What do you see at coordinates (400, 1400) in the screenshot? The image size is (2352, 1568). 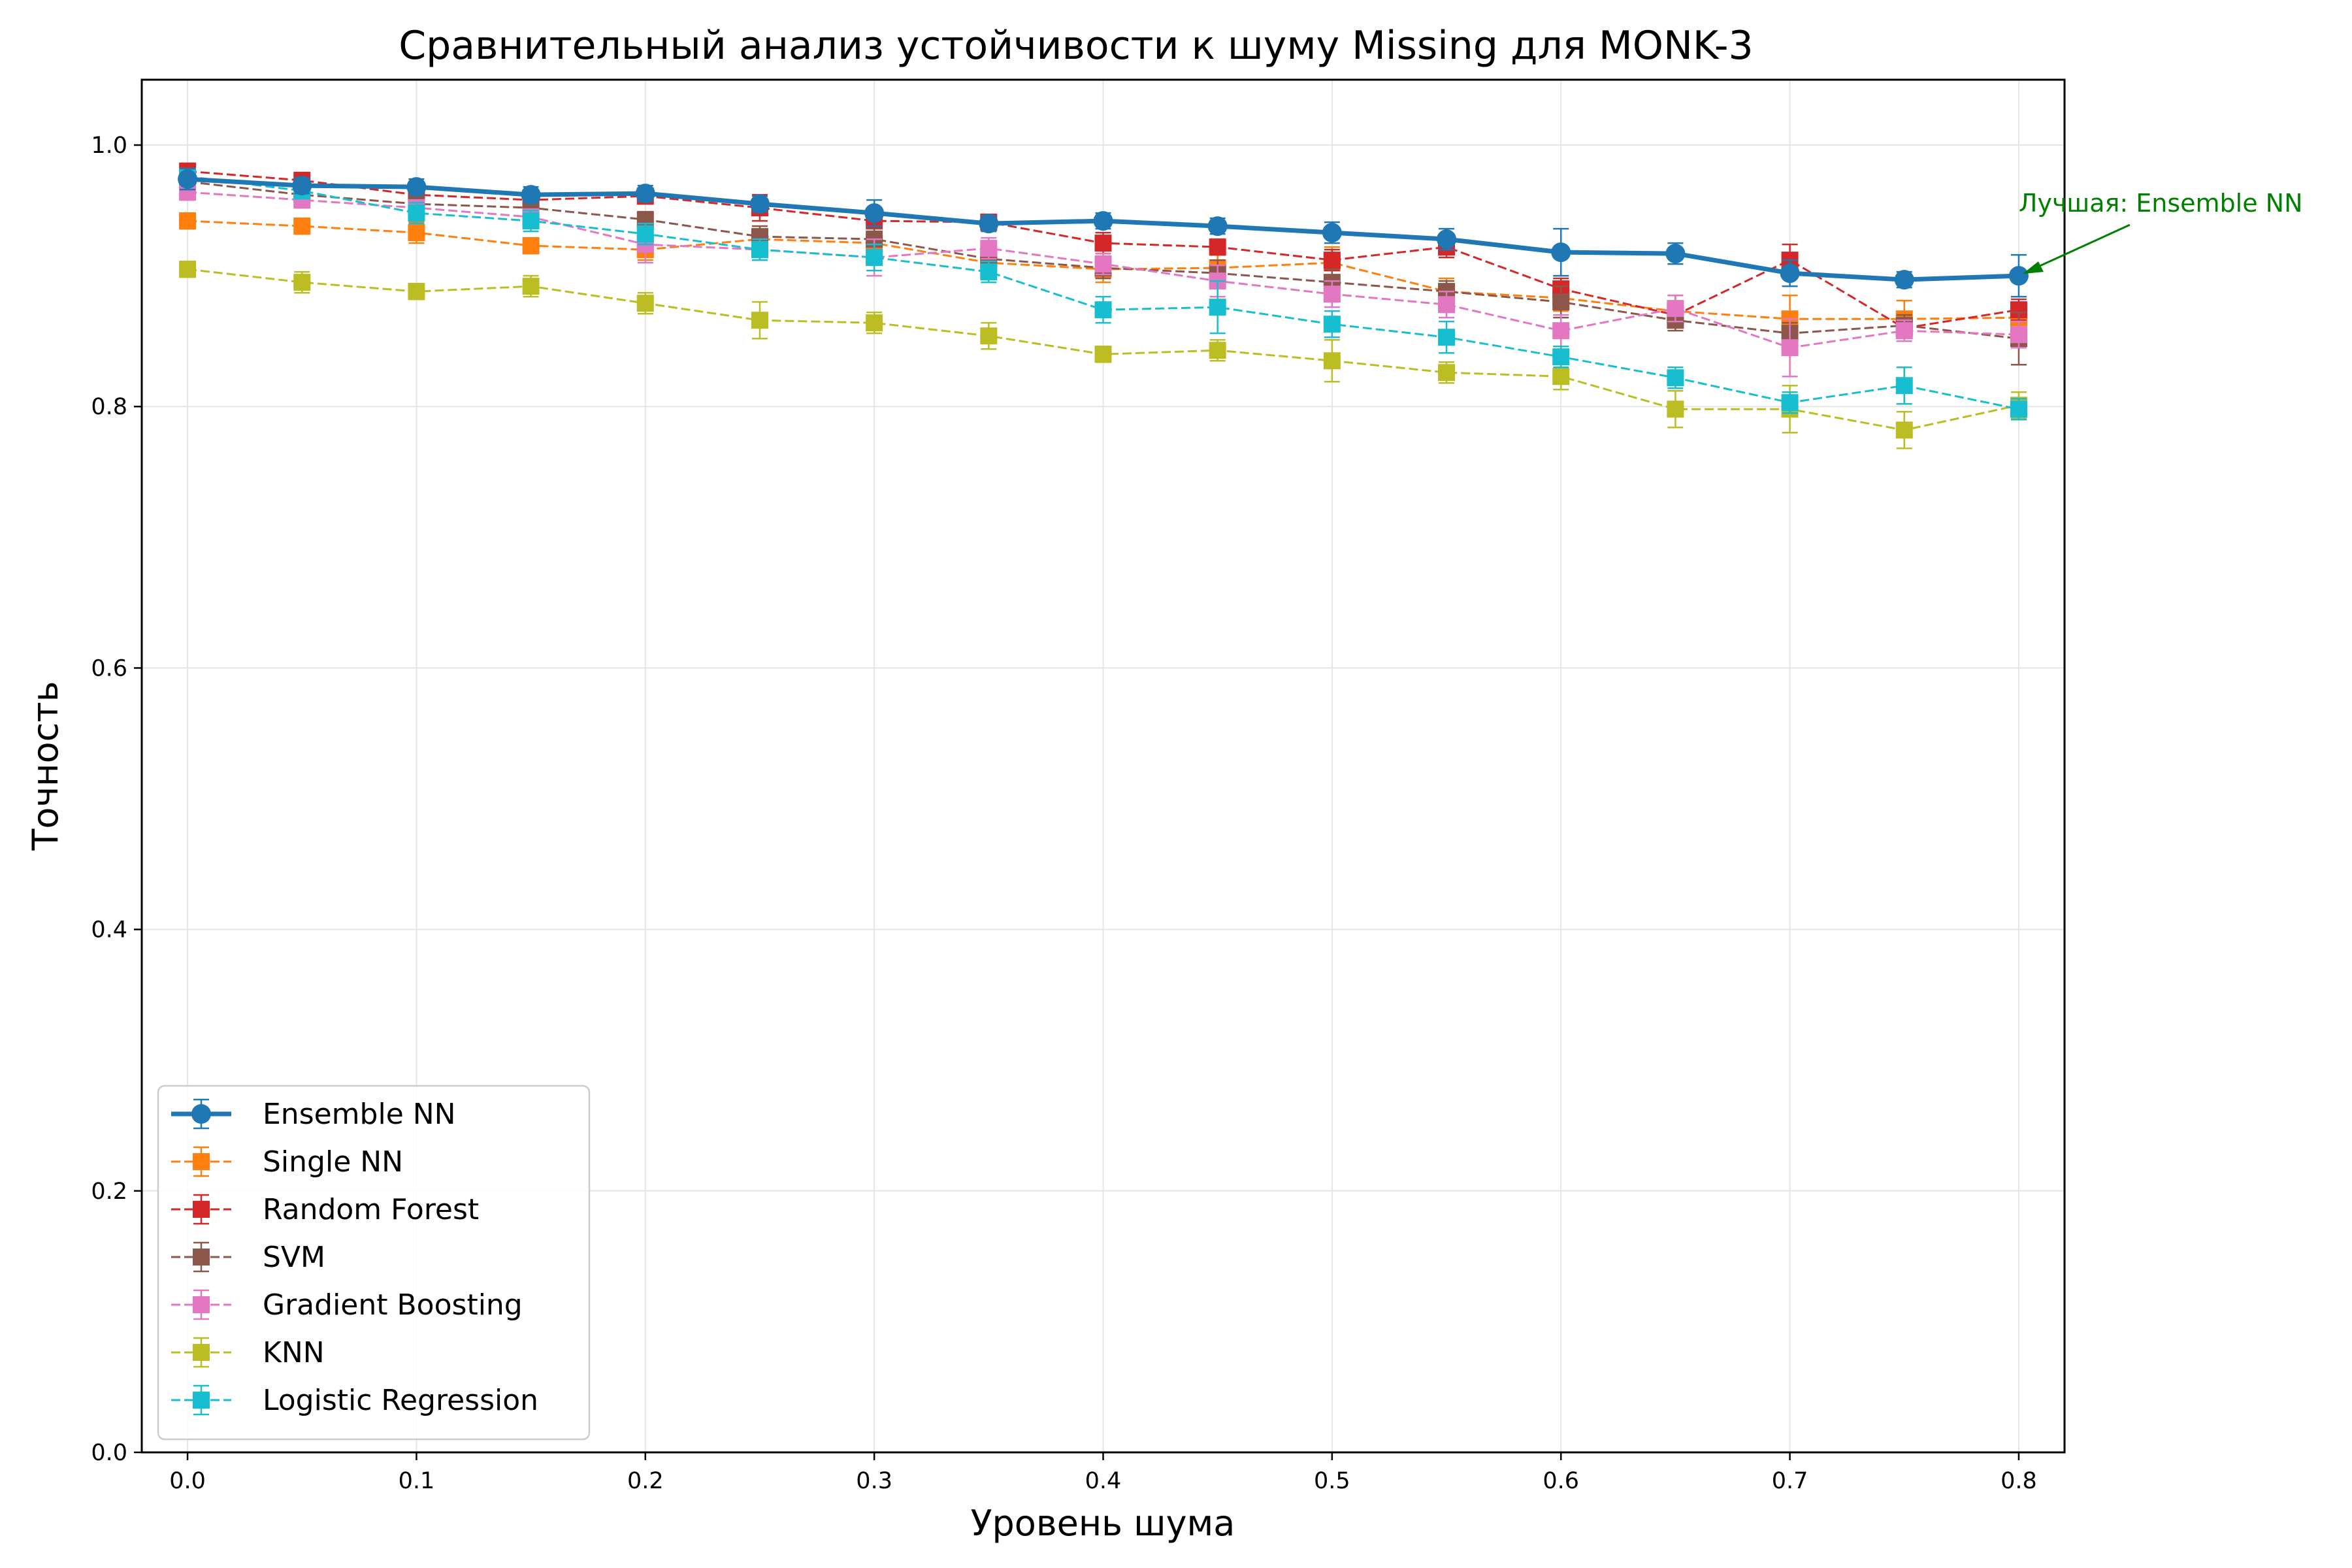 I see `legend-label: Logistic Regression` at bounding box center [400, 1400].